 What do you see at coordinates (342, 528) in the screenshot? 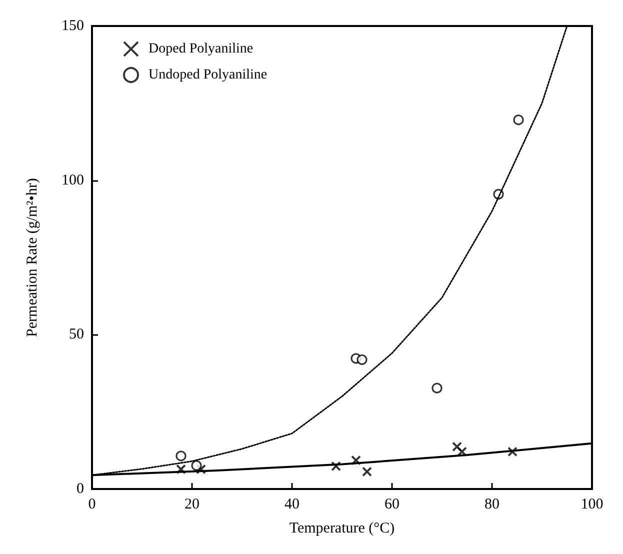
I see `x-axis-title: Temperature (°C)` at bounding box center [342, 528].